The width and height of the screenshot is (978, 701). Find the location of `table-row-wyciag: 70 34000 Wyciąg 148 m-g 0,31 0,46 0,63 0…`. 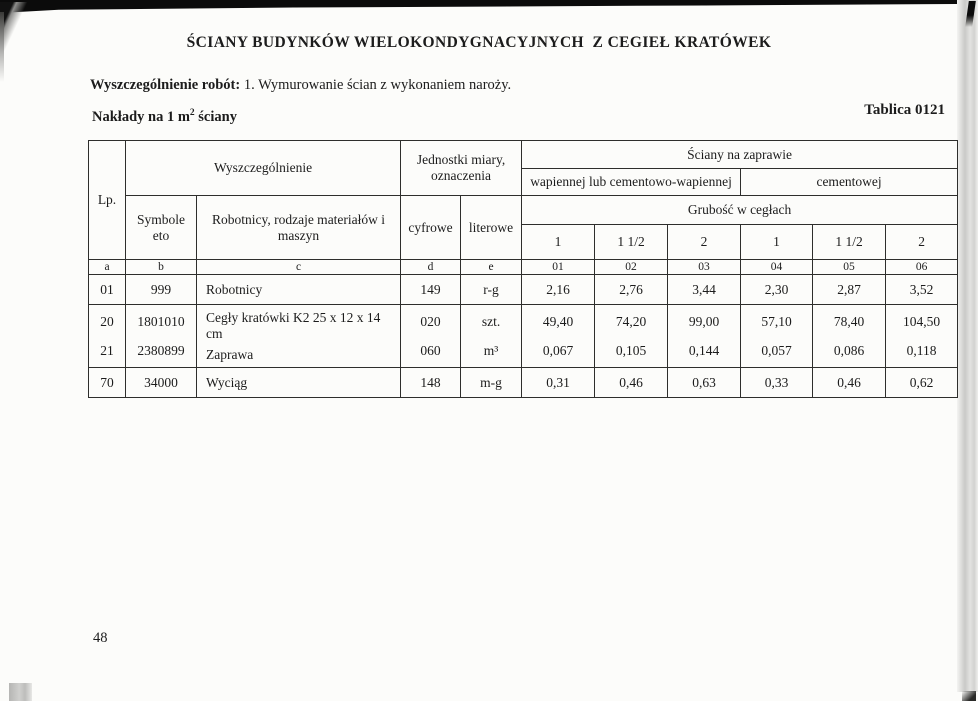

table-row-wyciag: 70 34000 Wyciąg 148 m-g 0,31 0,46 0,63 0… is located at coordinates (523, 382).